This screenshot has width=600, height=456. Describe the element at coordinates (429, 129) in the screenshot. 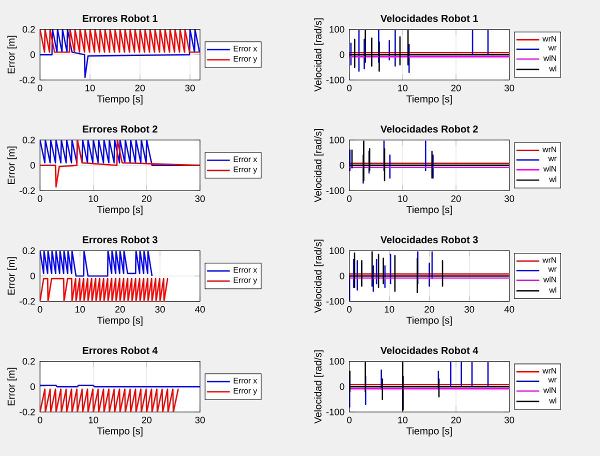

I see `chart-title: Velocidades Robot 2` at that location.